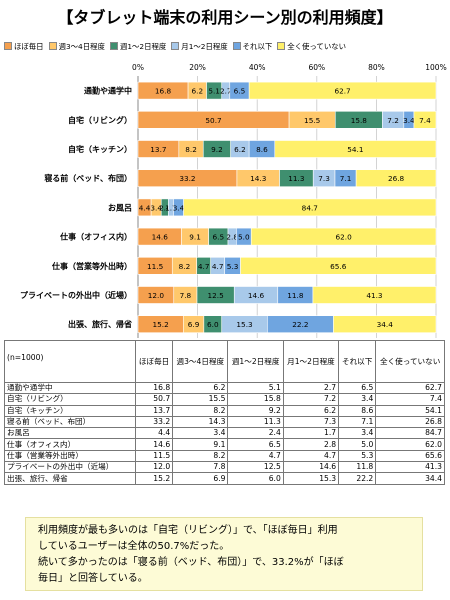 This screenshot has height=600, width=450. What do you see at coordinates (200, 478) in the screenshot?
I see `table-cell: 6.9` at bounding box center [200, 478].